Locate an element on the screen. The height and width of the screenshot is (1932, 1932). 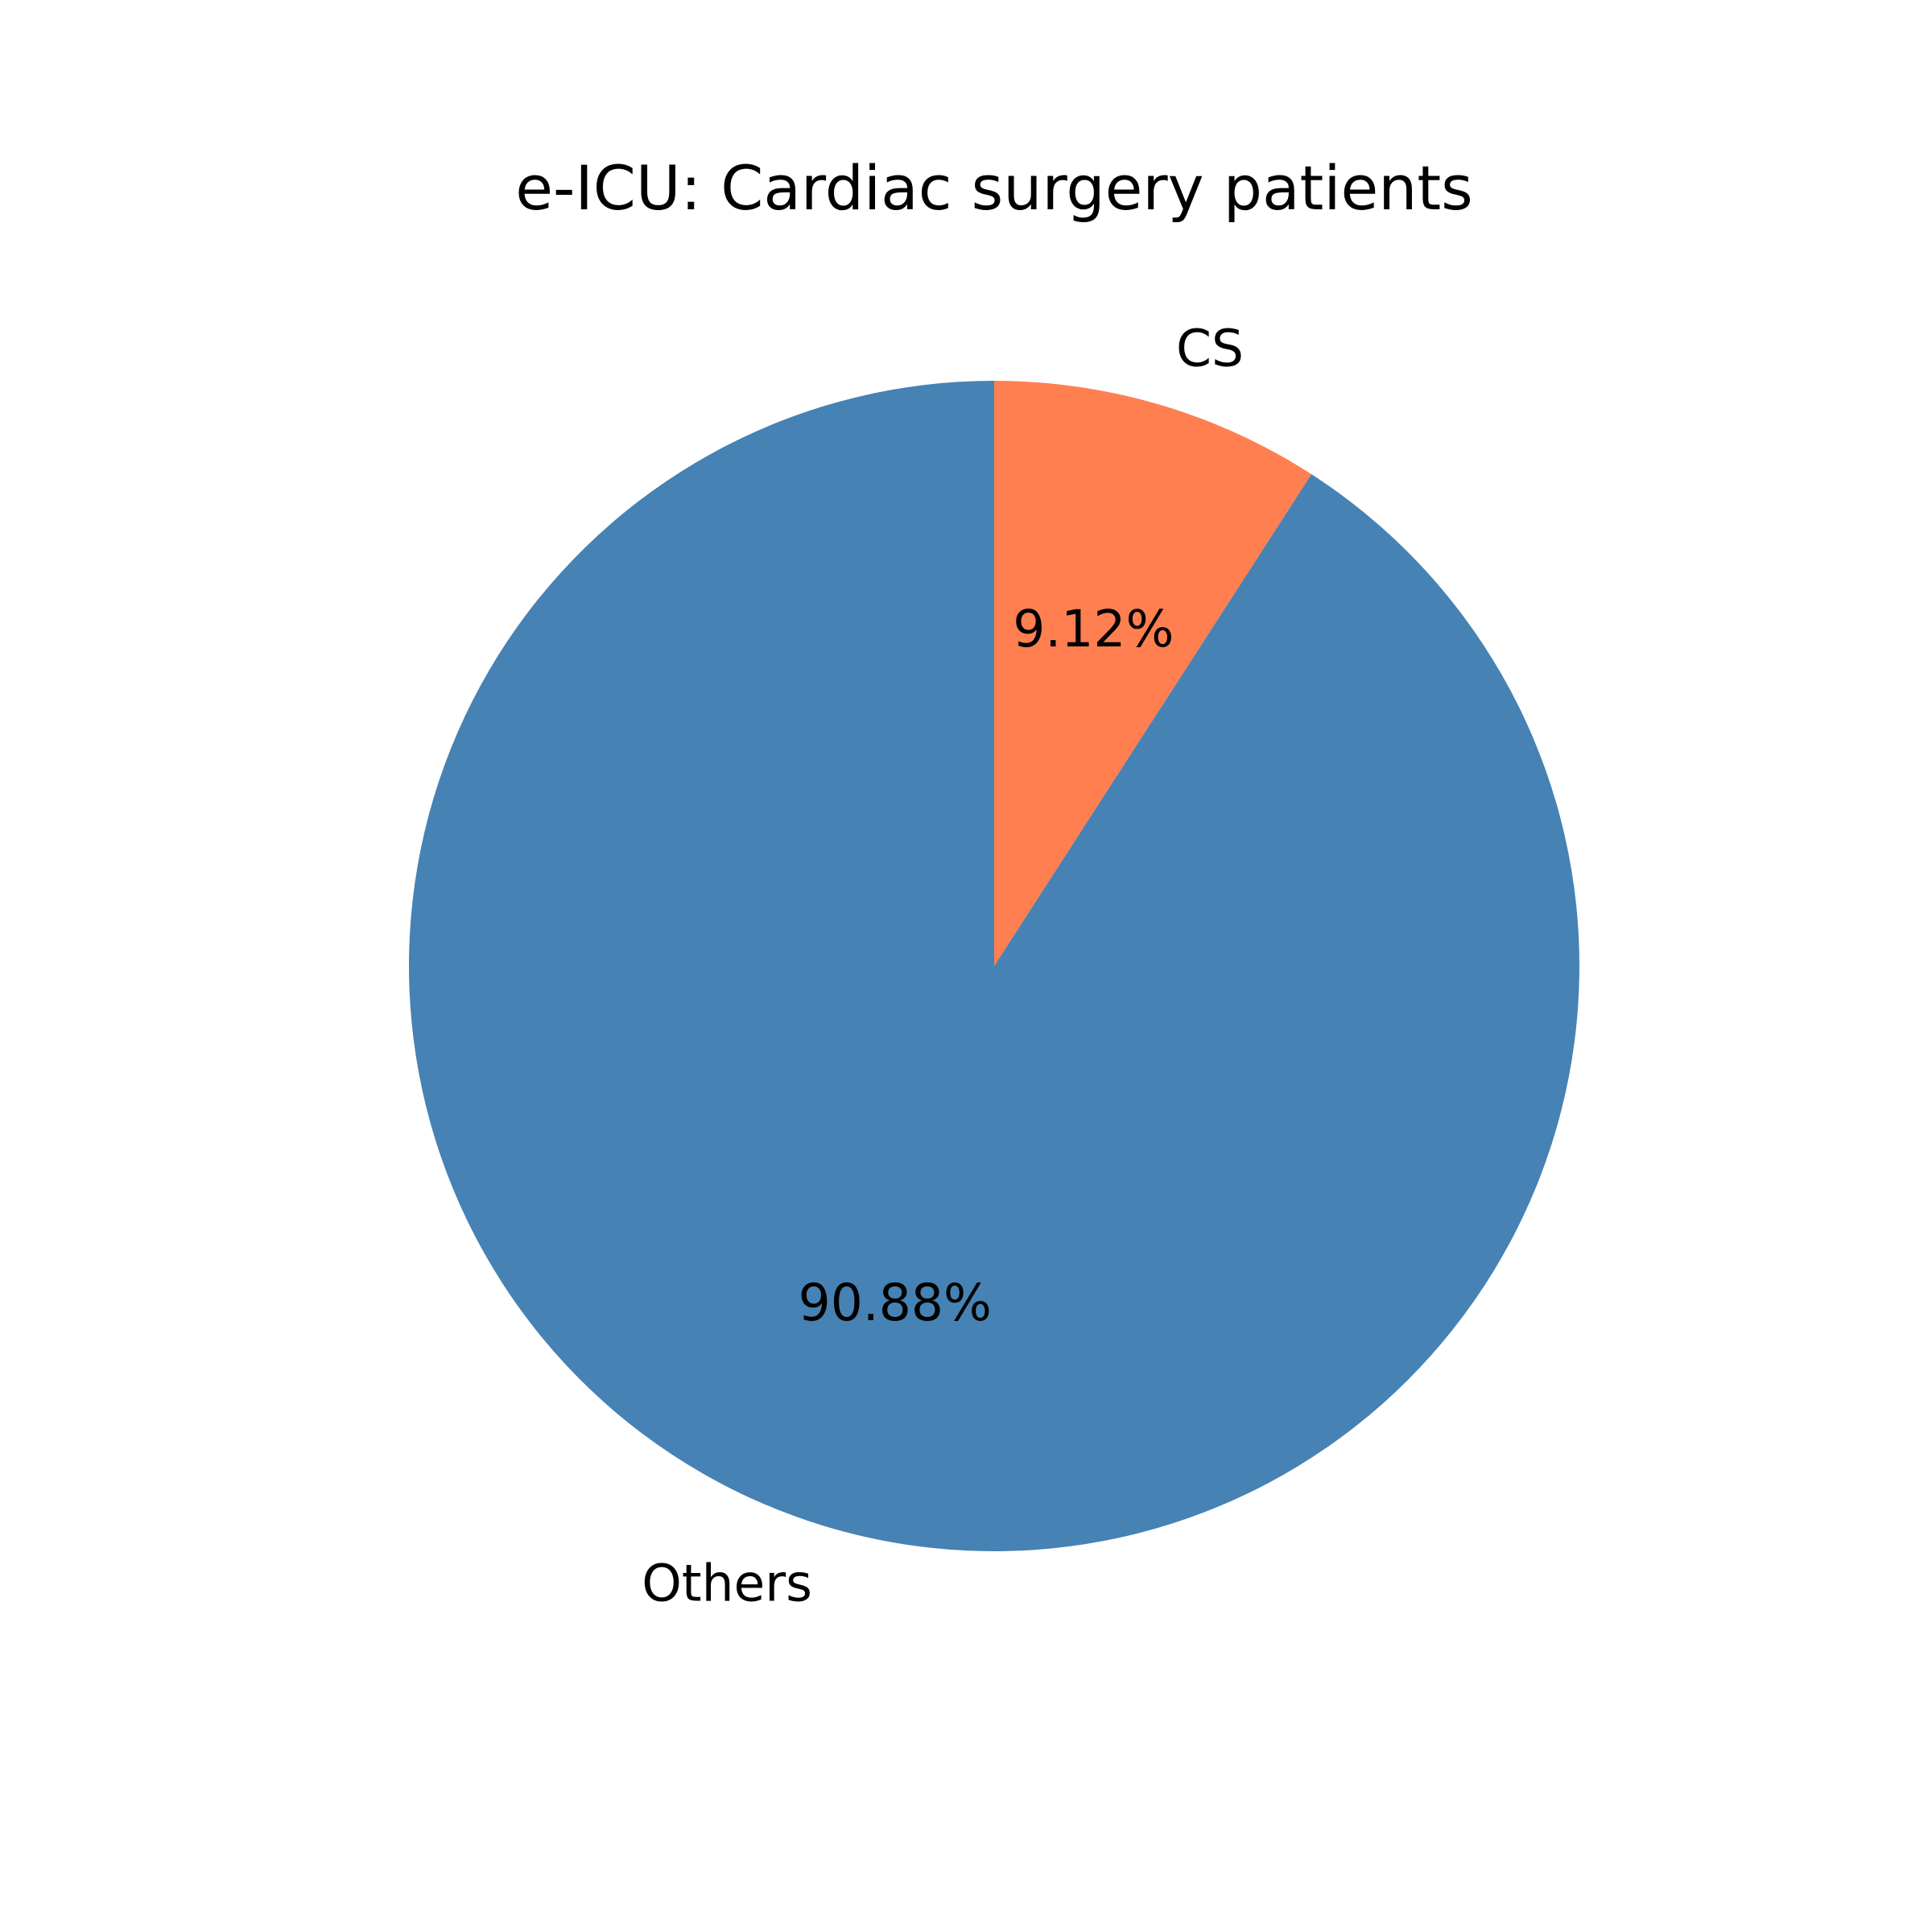
pct-label-cs: 9.12% is located at coordinates (1093, 629).